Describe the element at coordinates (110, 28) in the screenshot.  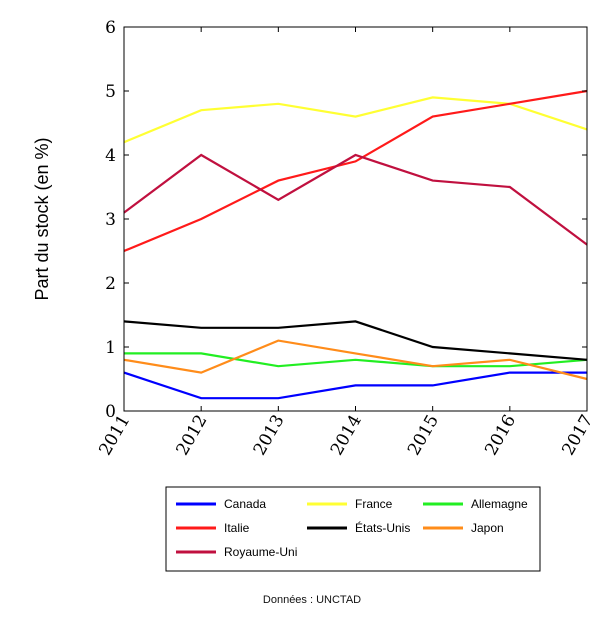
I see `y-tick-label: 6` at that location.